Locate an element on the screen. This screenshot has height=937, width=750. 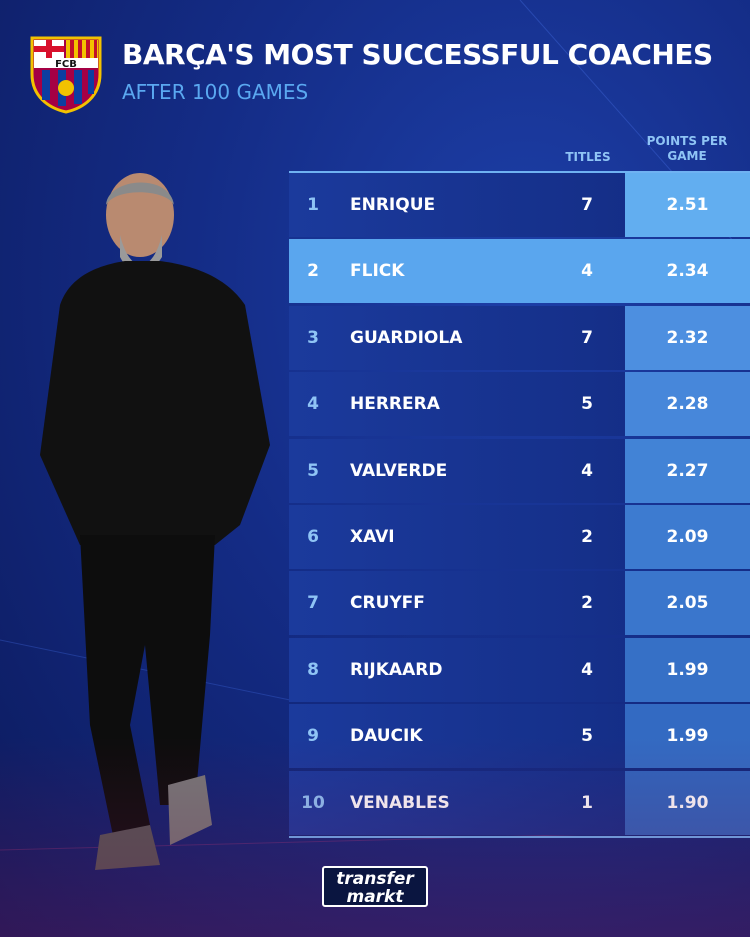
coach-name: VALVERDE is located at coordinates (399, 470).